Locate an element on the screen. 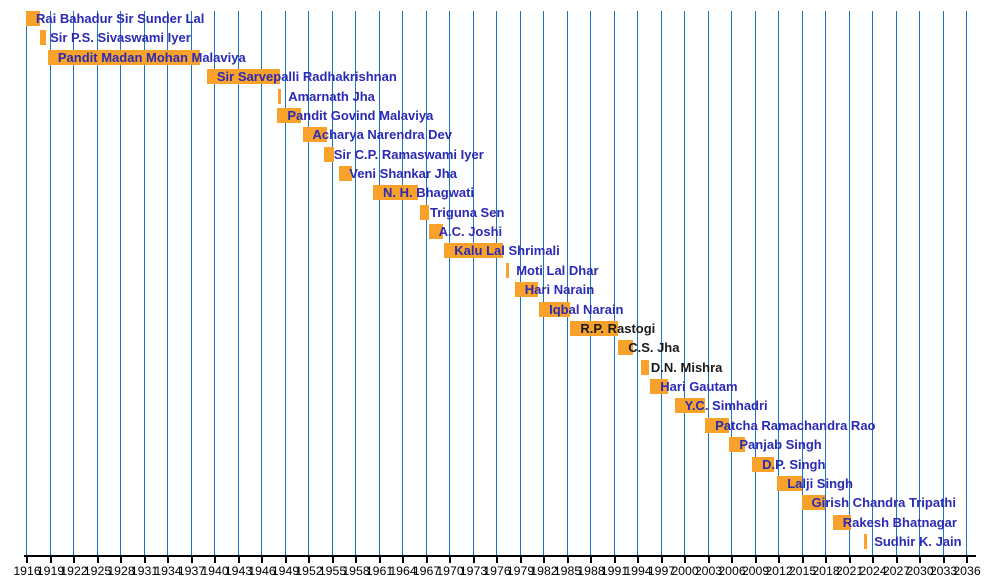  gridline-1919 is located at coordinates (50, 283).